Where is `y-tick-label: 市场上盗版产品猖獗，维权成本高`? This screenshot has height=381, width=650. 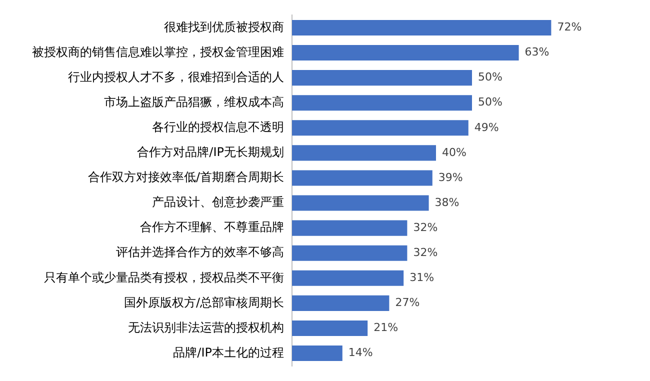 y-tick-label: 市场上盗版产品猖獗，维权成本高 is located at coordinates (194, 101).